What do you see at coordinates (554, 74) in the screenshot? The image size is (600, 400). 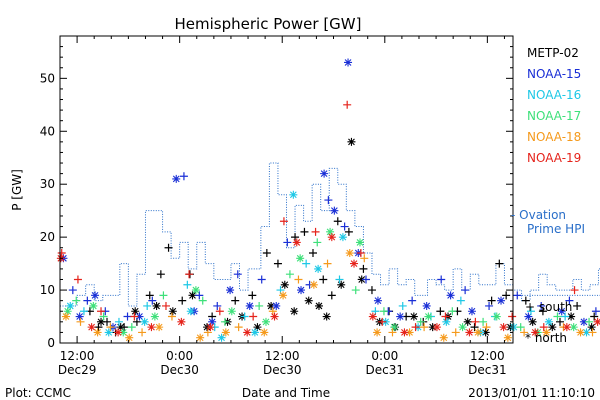 I see `legend-noaa-15: NOAA-15` at bounding box center [554, 74].